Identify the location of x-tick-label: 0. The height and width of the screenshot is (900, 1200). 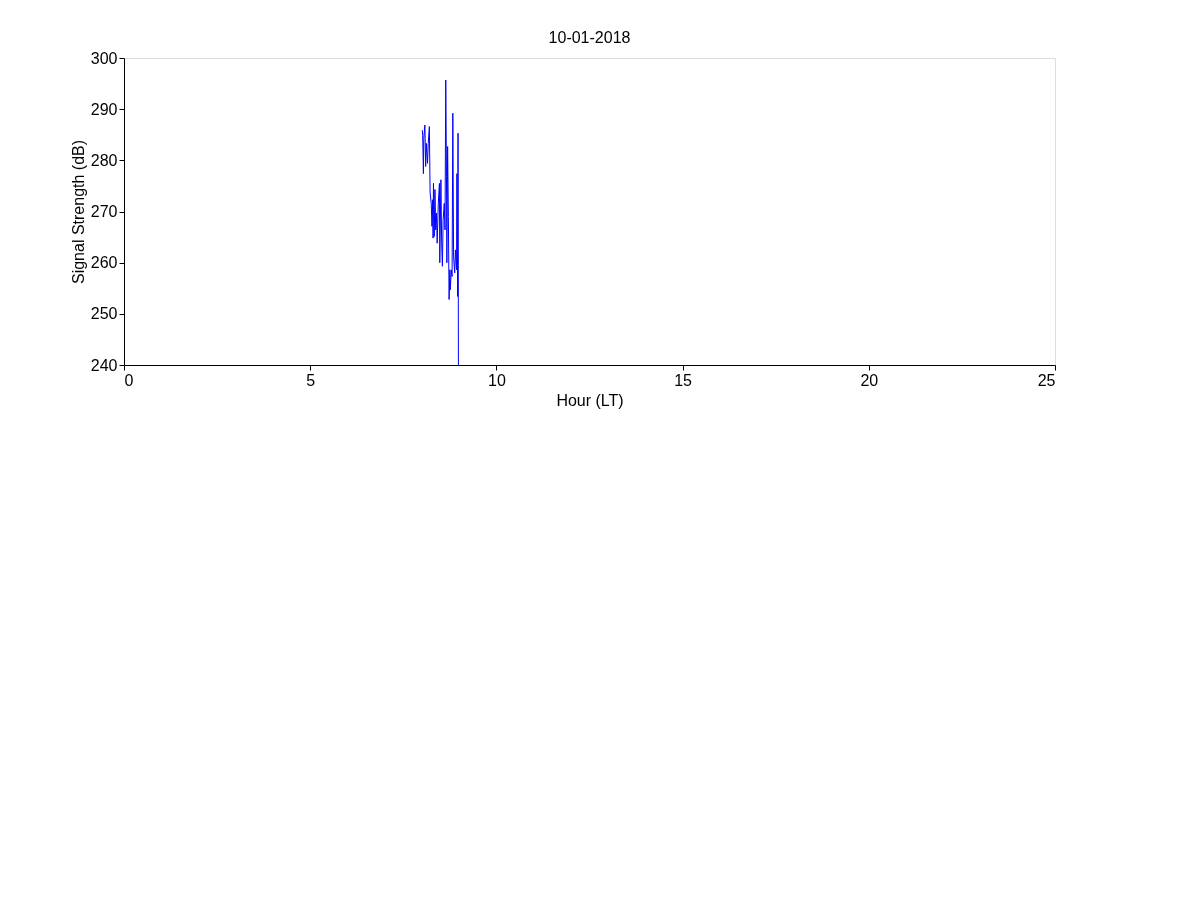
(129, 380).